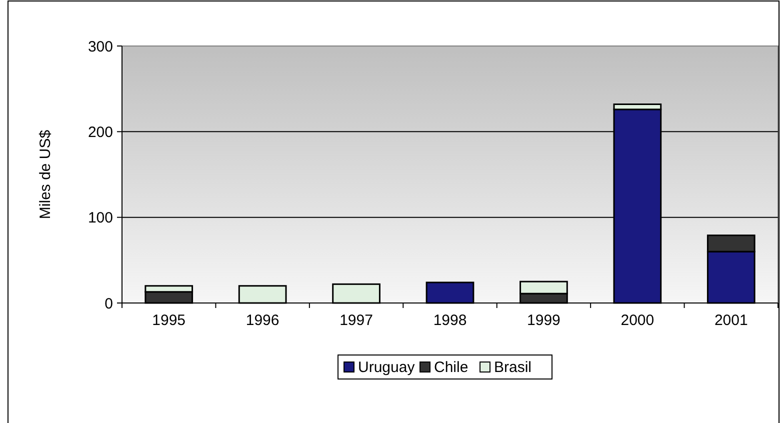 Image resolution: width=780 pixels, height=423 pixels. What do you see at coordinates (356, 320) in the screenshot?
I see `x-tick-label: 1997` at bounding box center [356, 320].